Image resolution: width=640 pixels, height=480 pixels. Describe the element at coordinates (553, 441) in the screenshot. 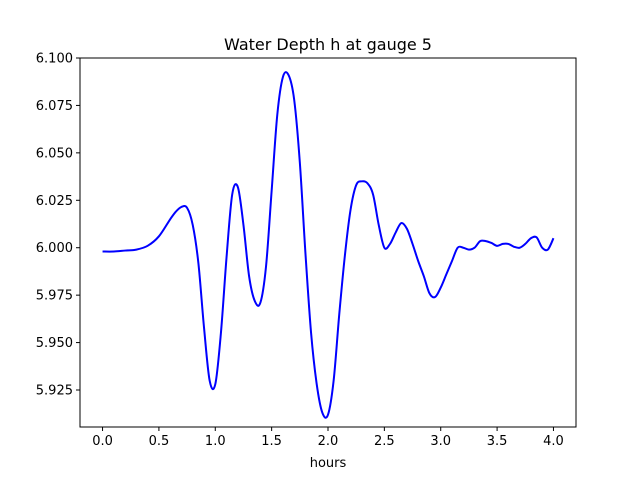

I see `x-tick-label: 4.0` at that location.